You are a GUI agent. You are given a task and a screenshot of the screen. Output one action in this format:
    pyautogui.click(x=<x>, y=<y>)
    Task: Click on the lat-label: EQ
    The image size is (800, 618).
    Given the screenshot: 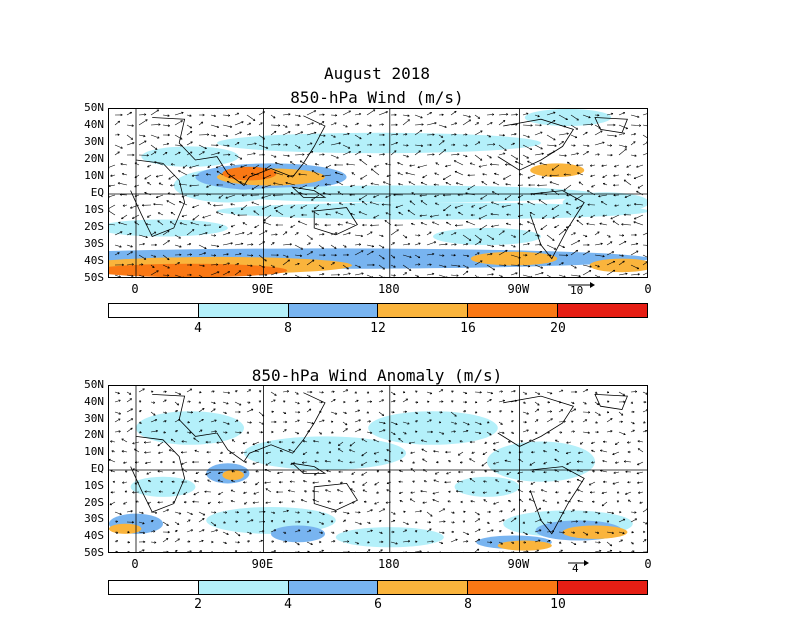 What is the action you would take?
    pyautogui.click(x=97, y=468)
    